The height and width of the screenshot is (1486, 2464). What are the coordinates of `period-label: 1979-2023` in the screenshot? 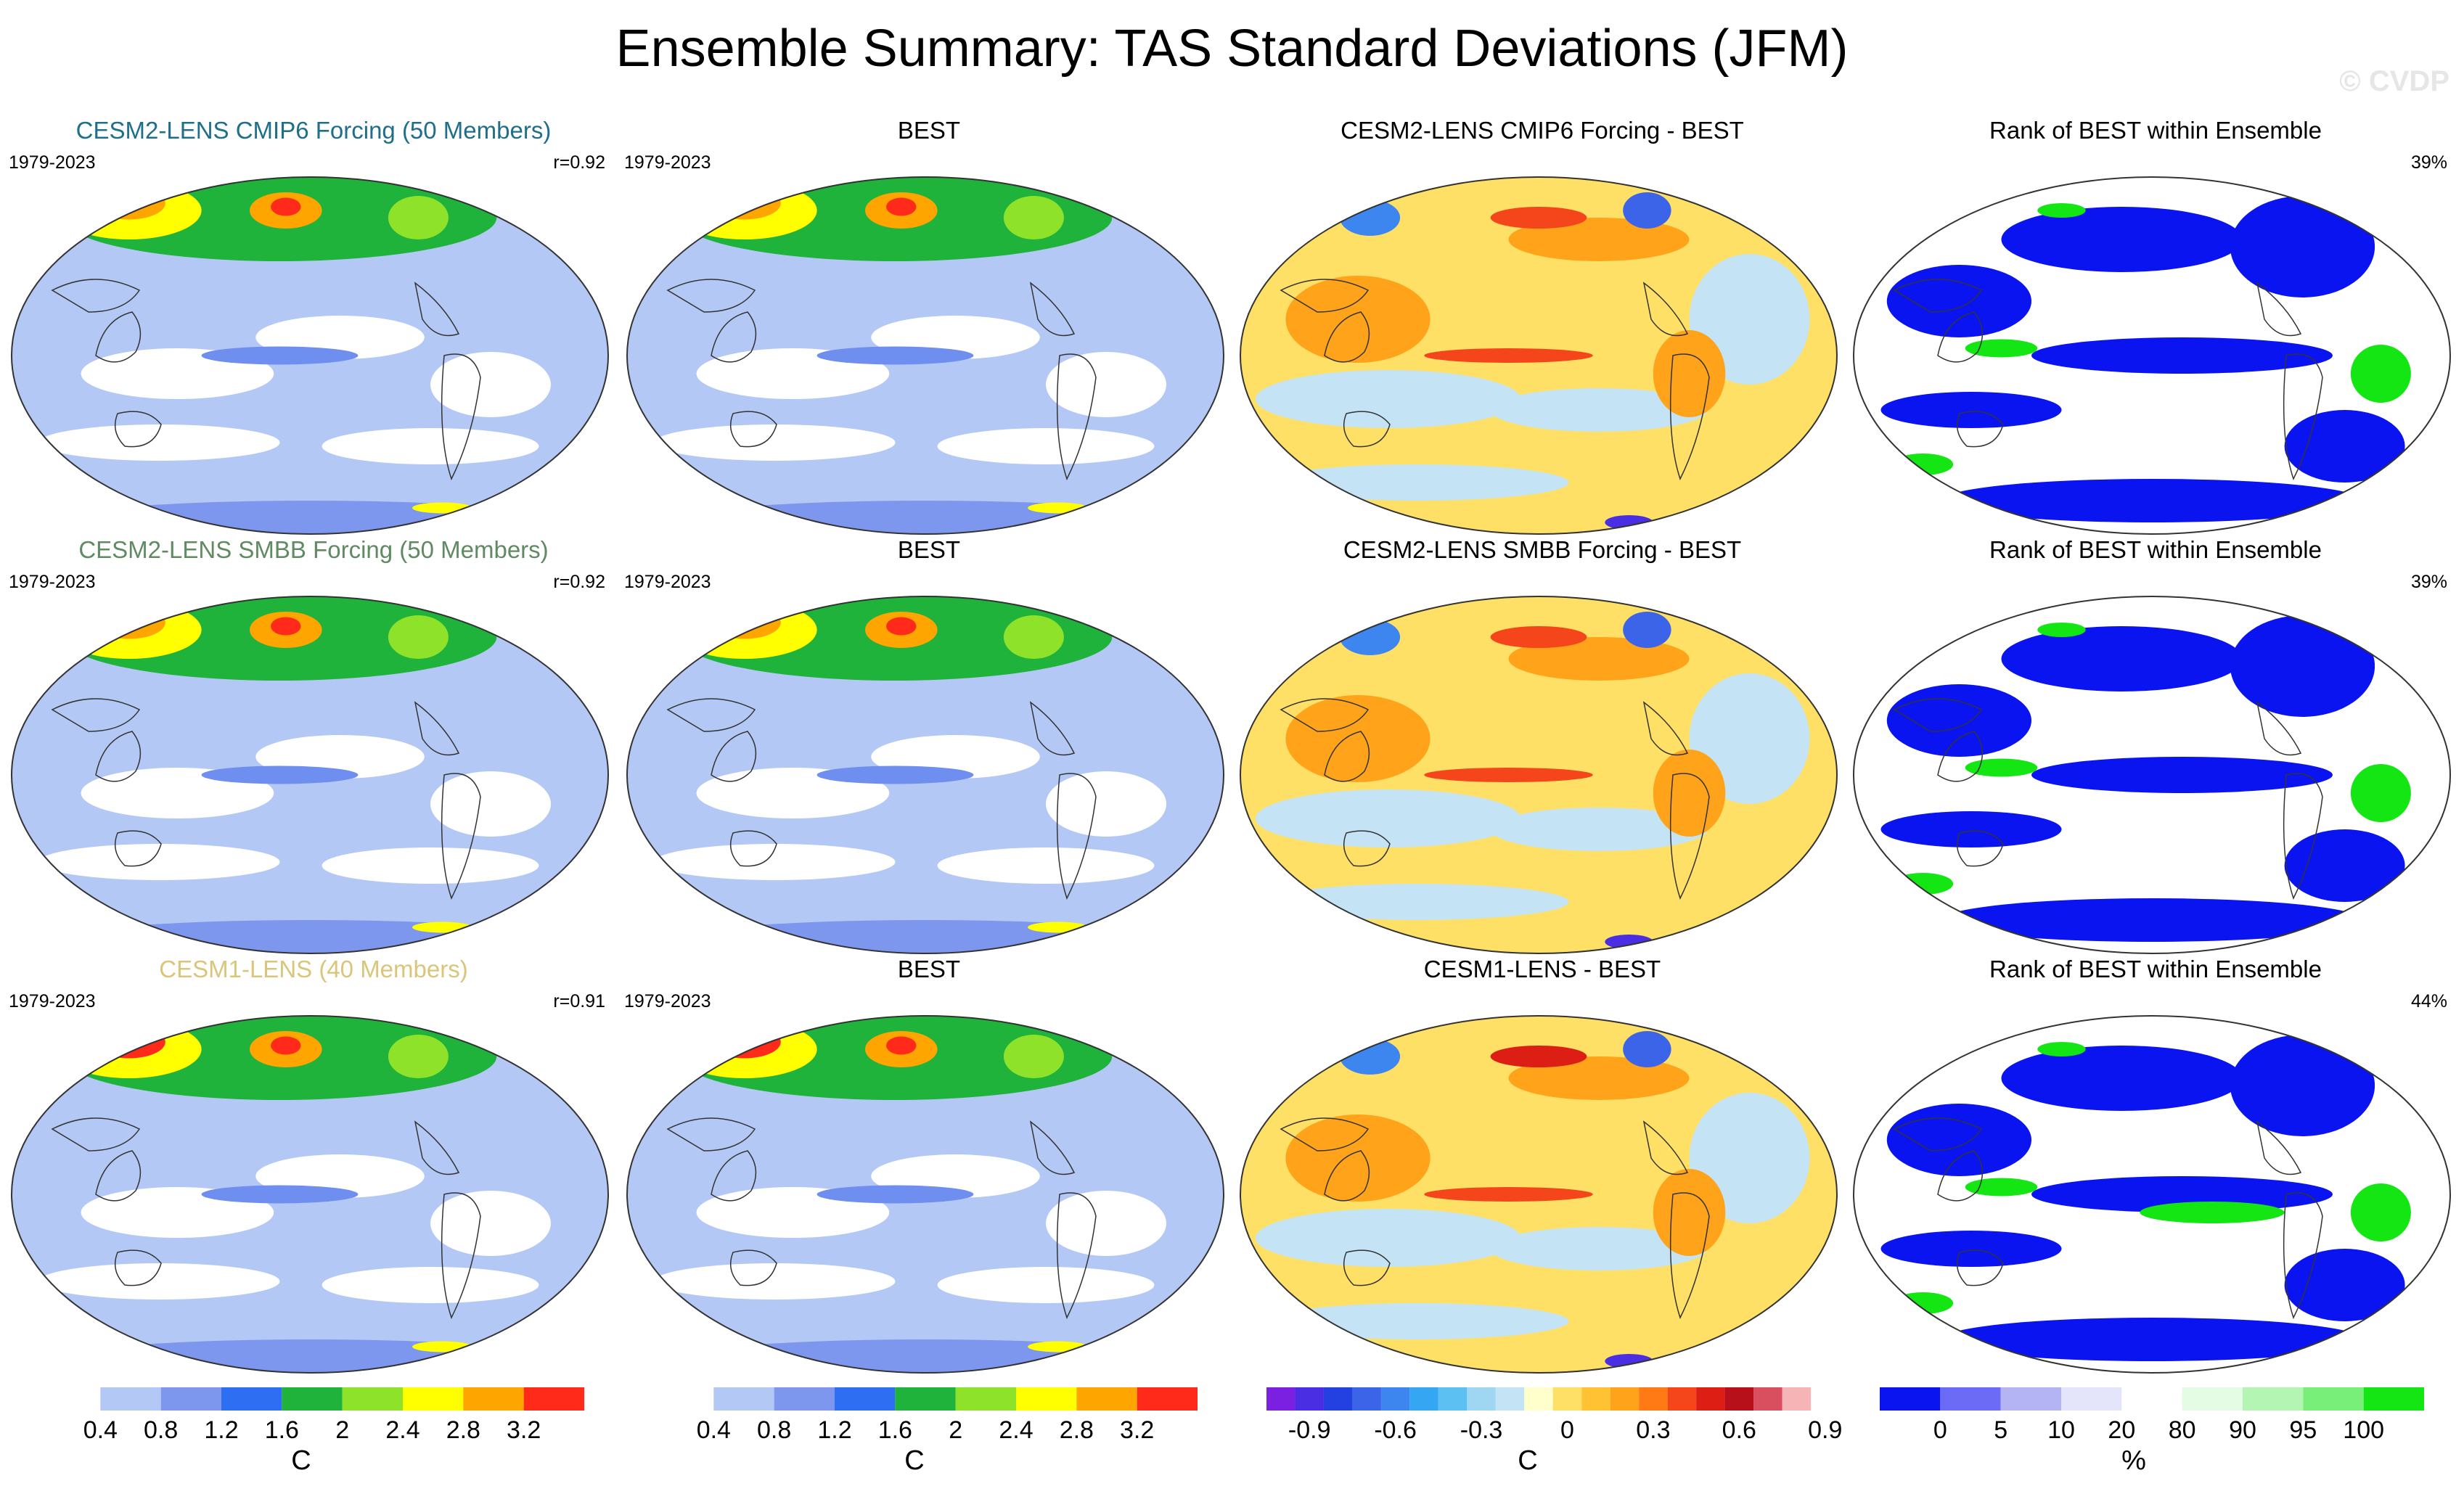 It's located at (667, 162).